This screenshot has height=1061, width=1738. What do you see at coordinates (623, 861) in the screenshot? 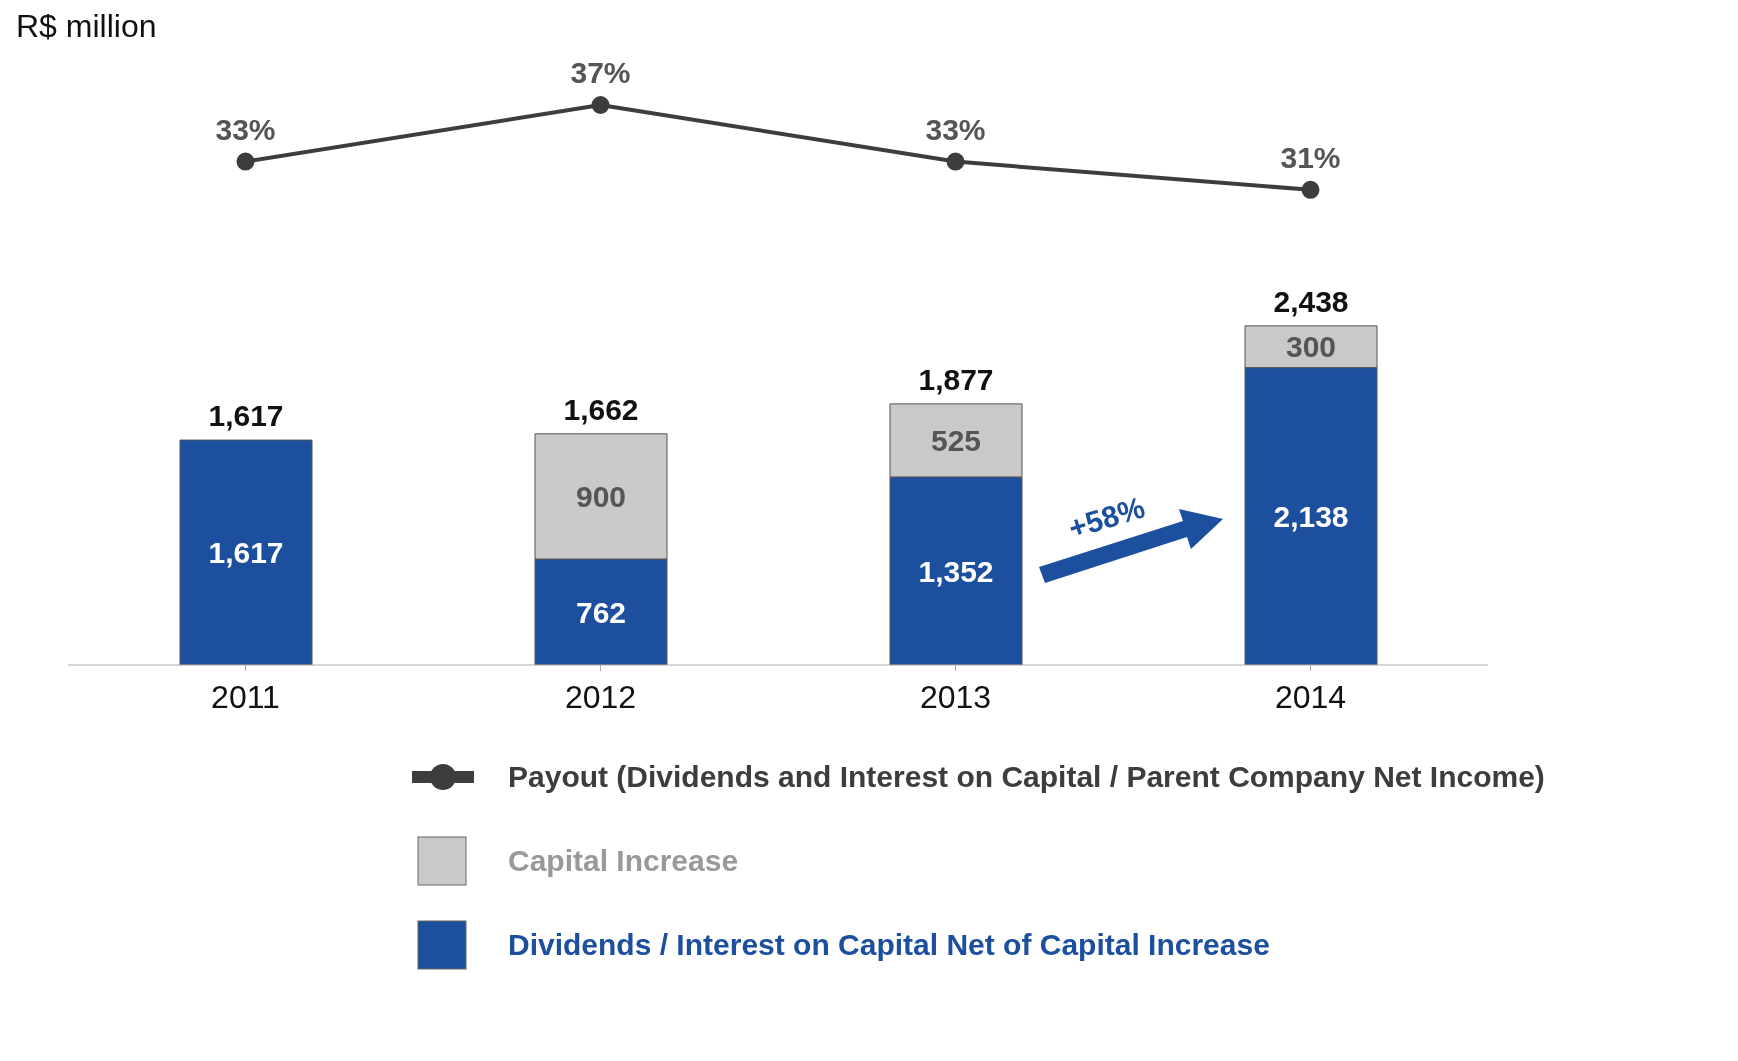
I see `legend-label: Capital Increase` at bounding box center [623, 861].